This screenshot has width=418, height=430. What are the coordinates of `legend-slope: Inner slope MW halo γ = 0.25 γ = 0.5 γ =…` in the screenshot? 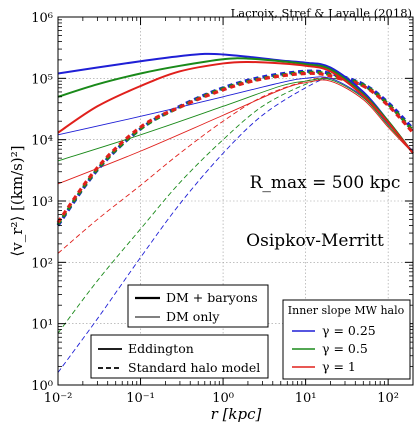 It's located at (346, 339).